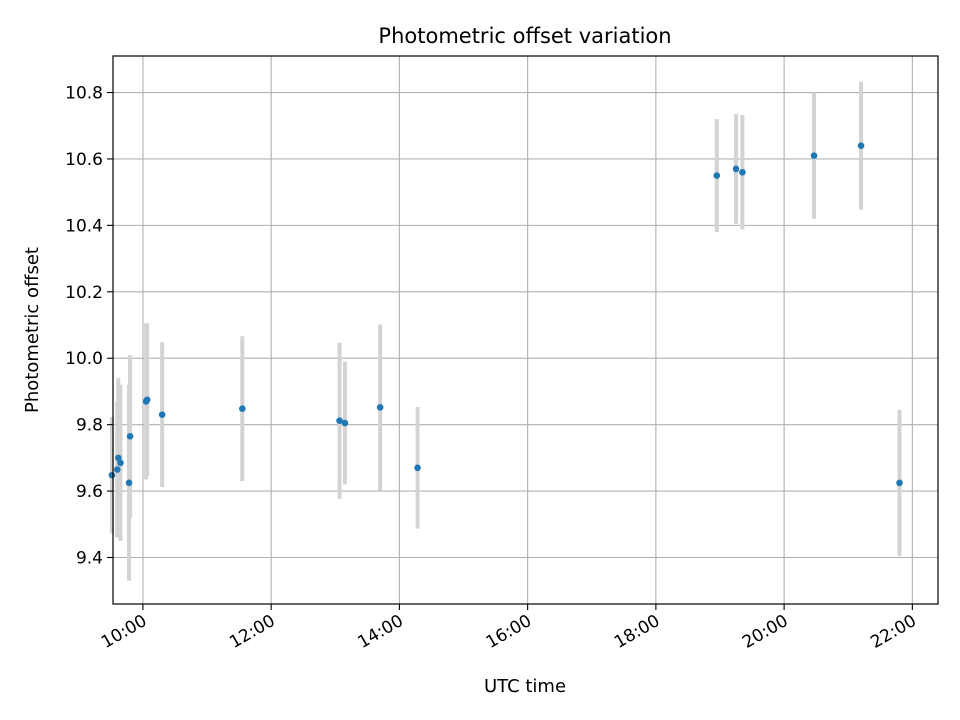 Image resolution: width=960 pixels, height=720 pixels. I want to click on y-tick-label: 9.6, so click(89, 492).